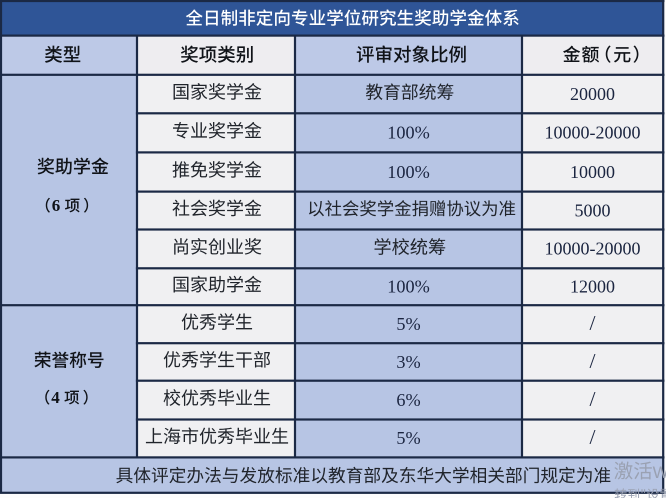  I want to click on svg-text: 6, so click(56, 205).